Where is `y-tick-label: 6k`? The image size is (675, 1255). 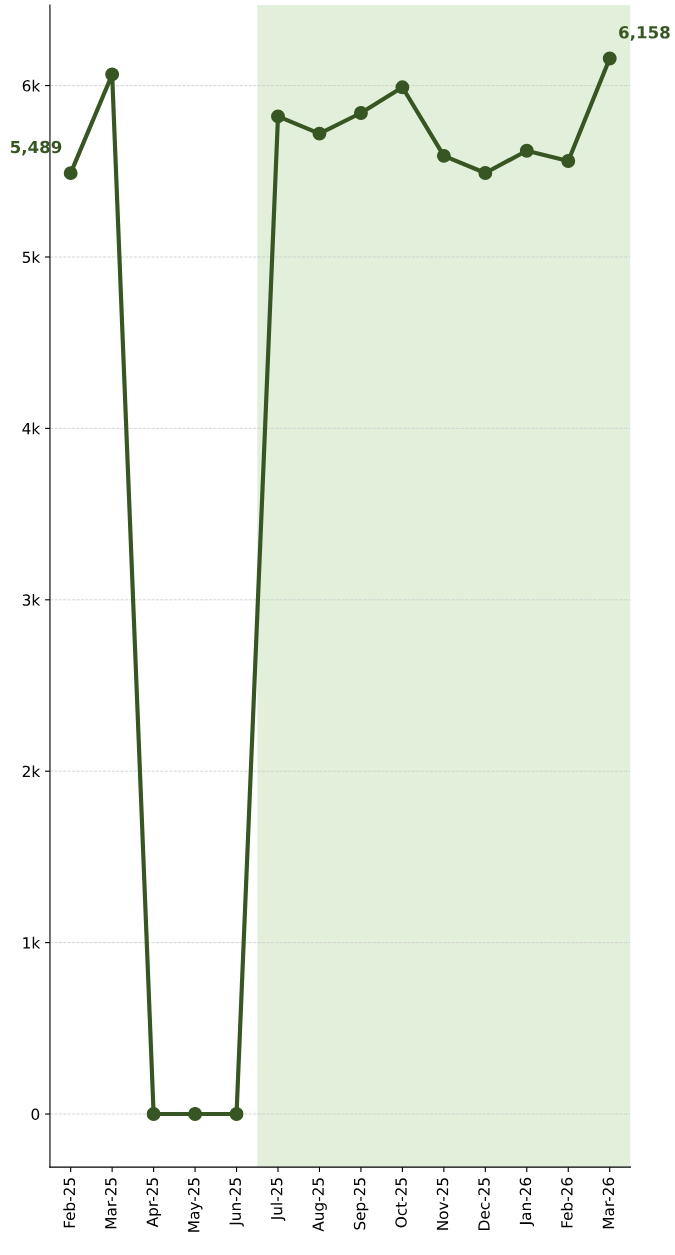
y-tick-label: 6k is located at coordinates (31, 85).